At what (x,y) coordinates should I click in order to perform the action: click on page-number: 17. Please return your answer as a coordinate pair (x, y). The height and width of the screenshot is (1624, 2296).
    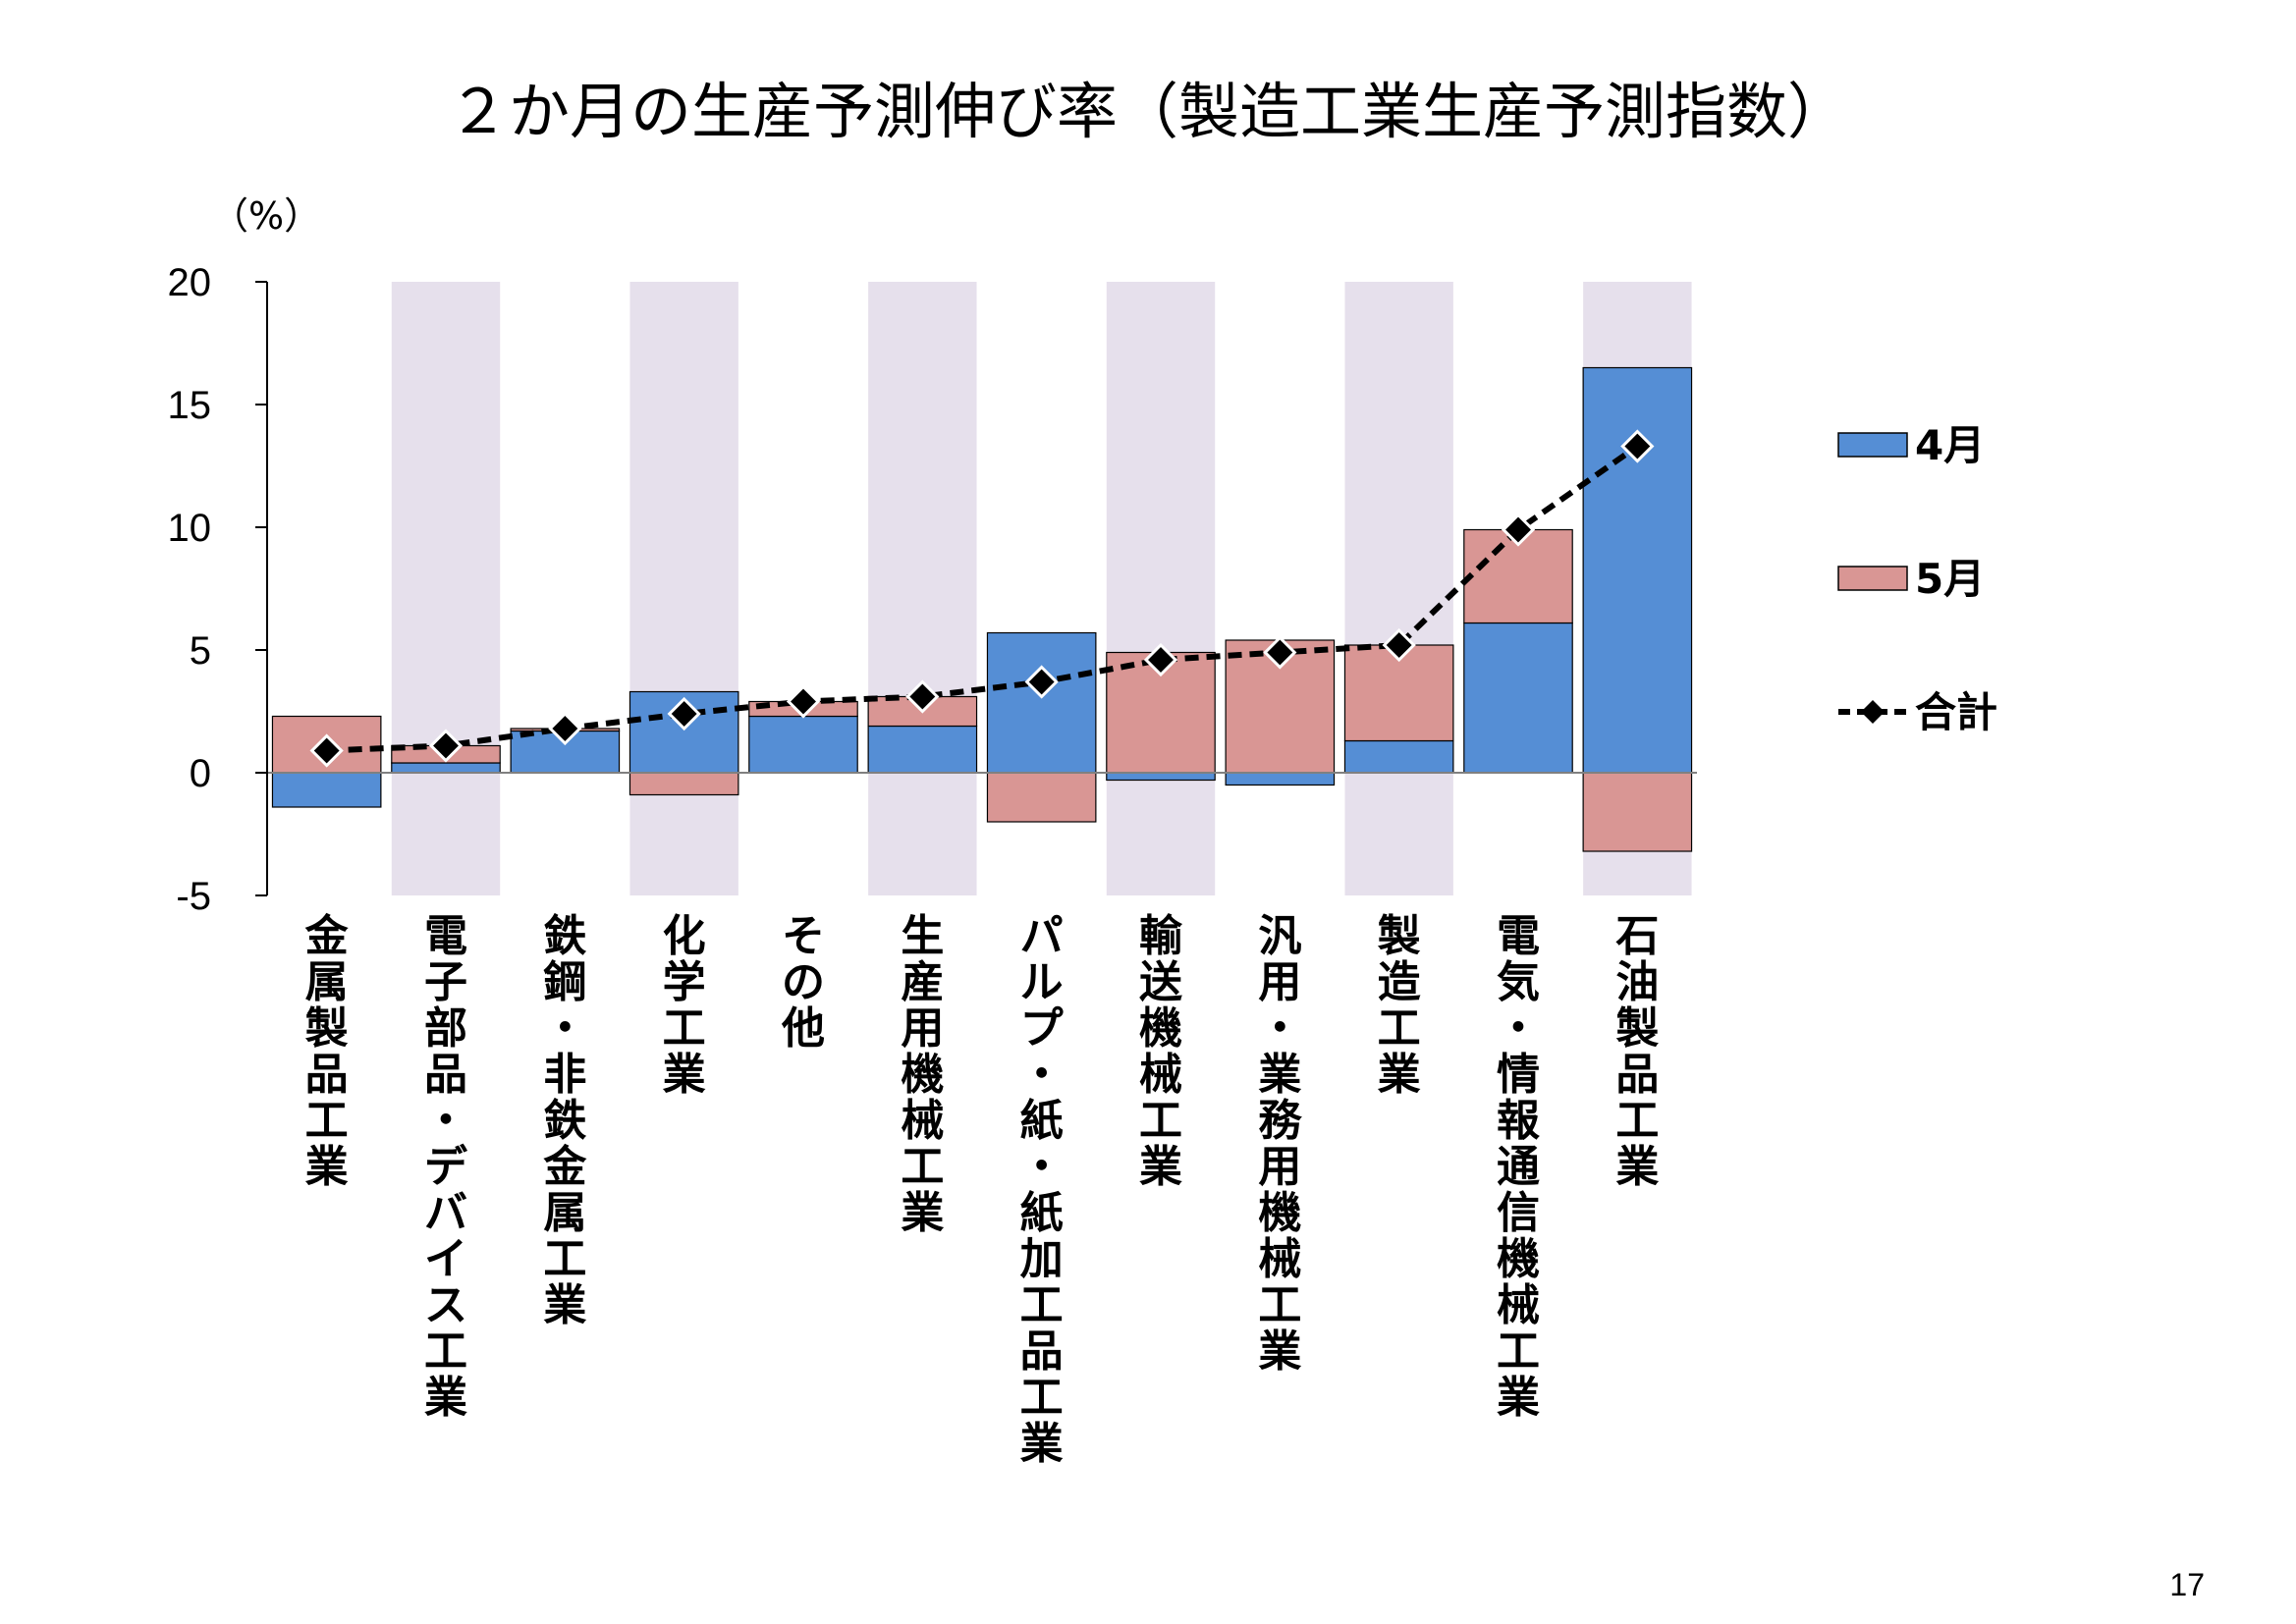
    Looking at the image, I should click on (2187, 1584).